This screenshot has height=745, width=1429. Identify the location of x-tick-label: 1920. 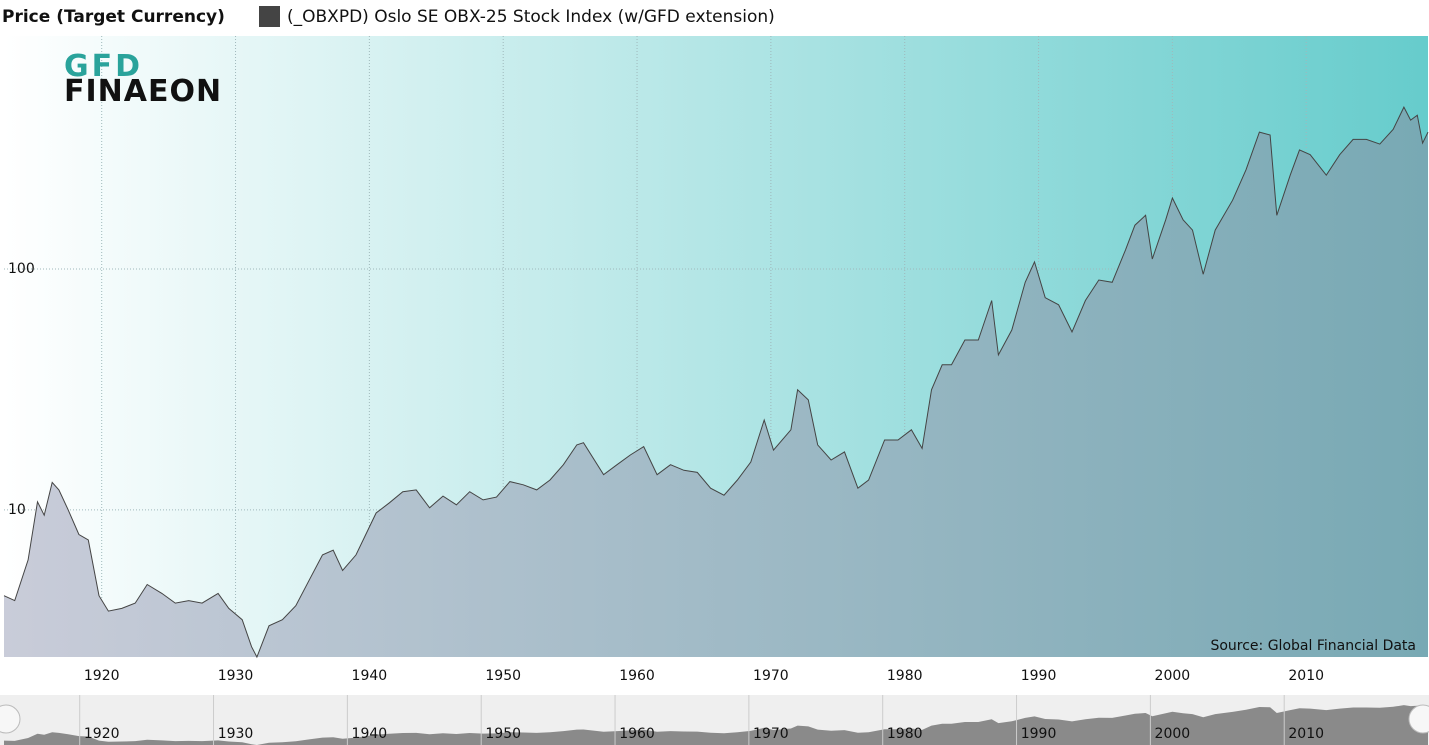
(102, 676).